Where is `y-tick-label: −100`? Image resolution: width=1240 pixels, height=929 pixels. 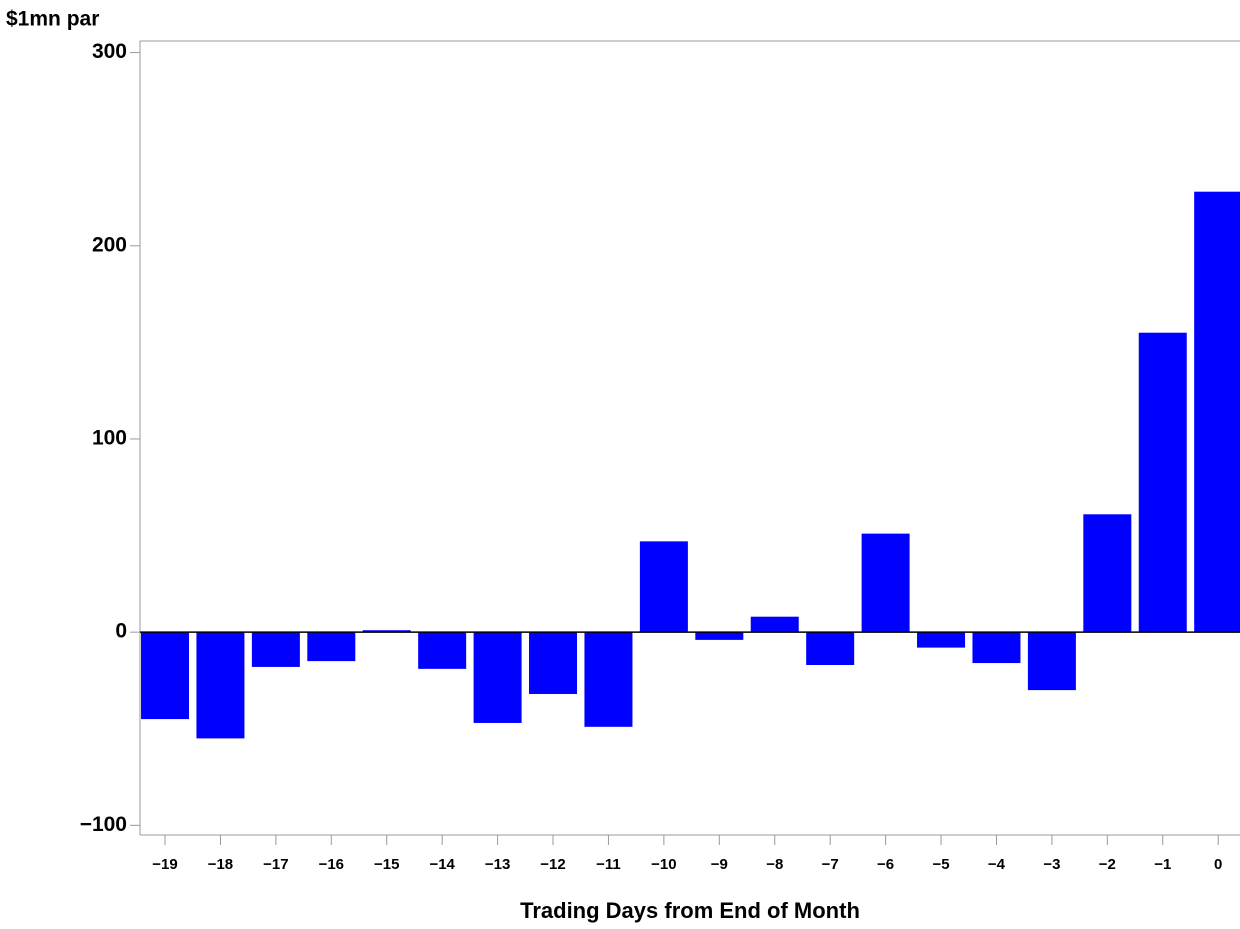
y-tick-label: −100 is located at coordinates (103, 824).